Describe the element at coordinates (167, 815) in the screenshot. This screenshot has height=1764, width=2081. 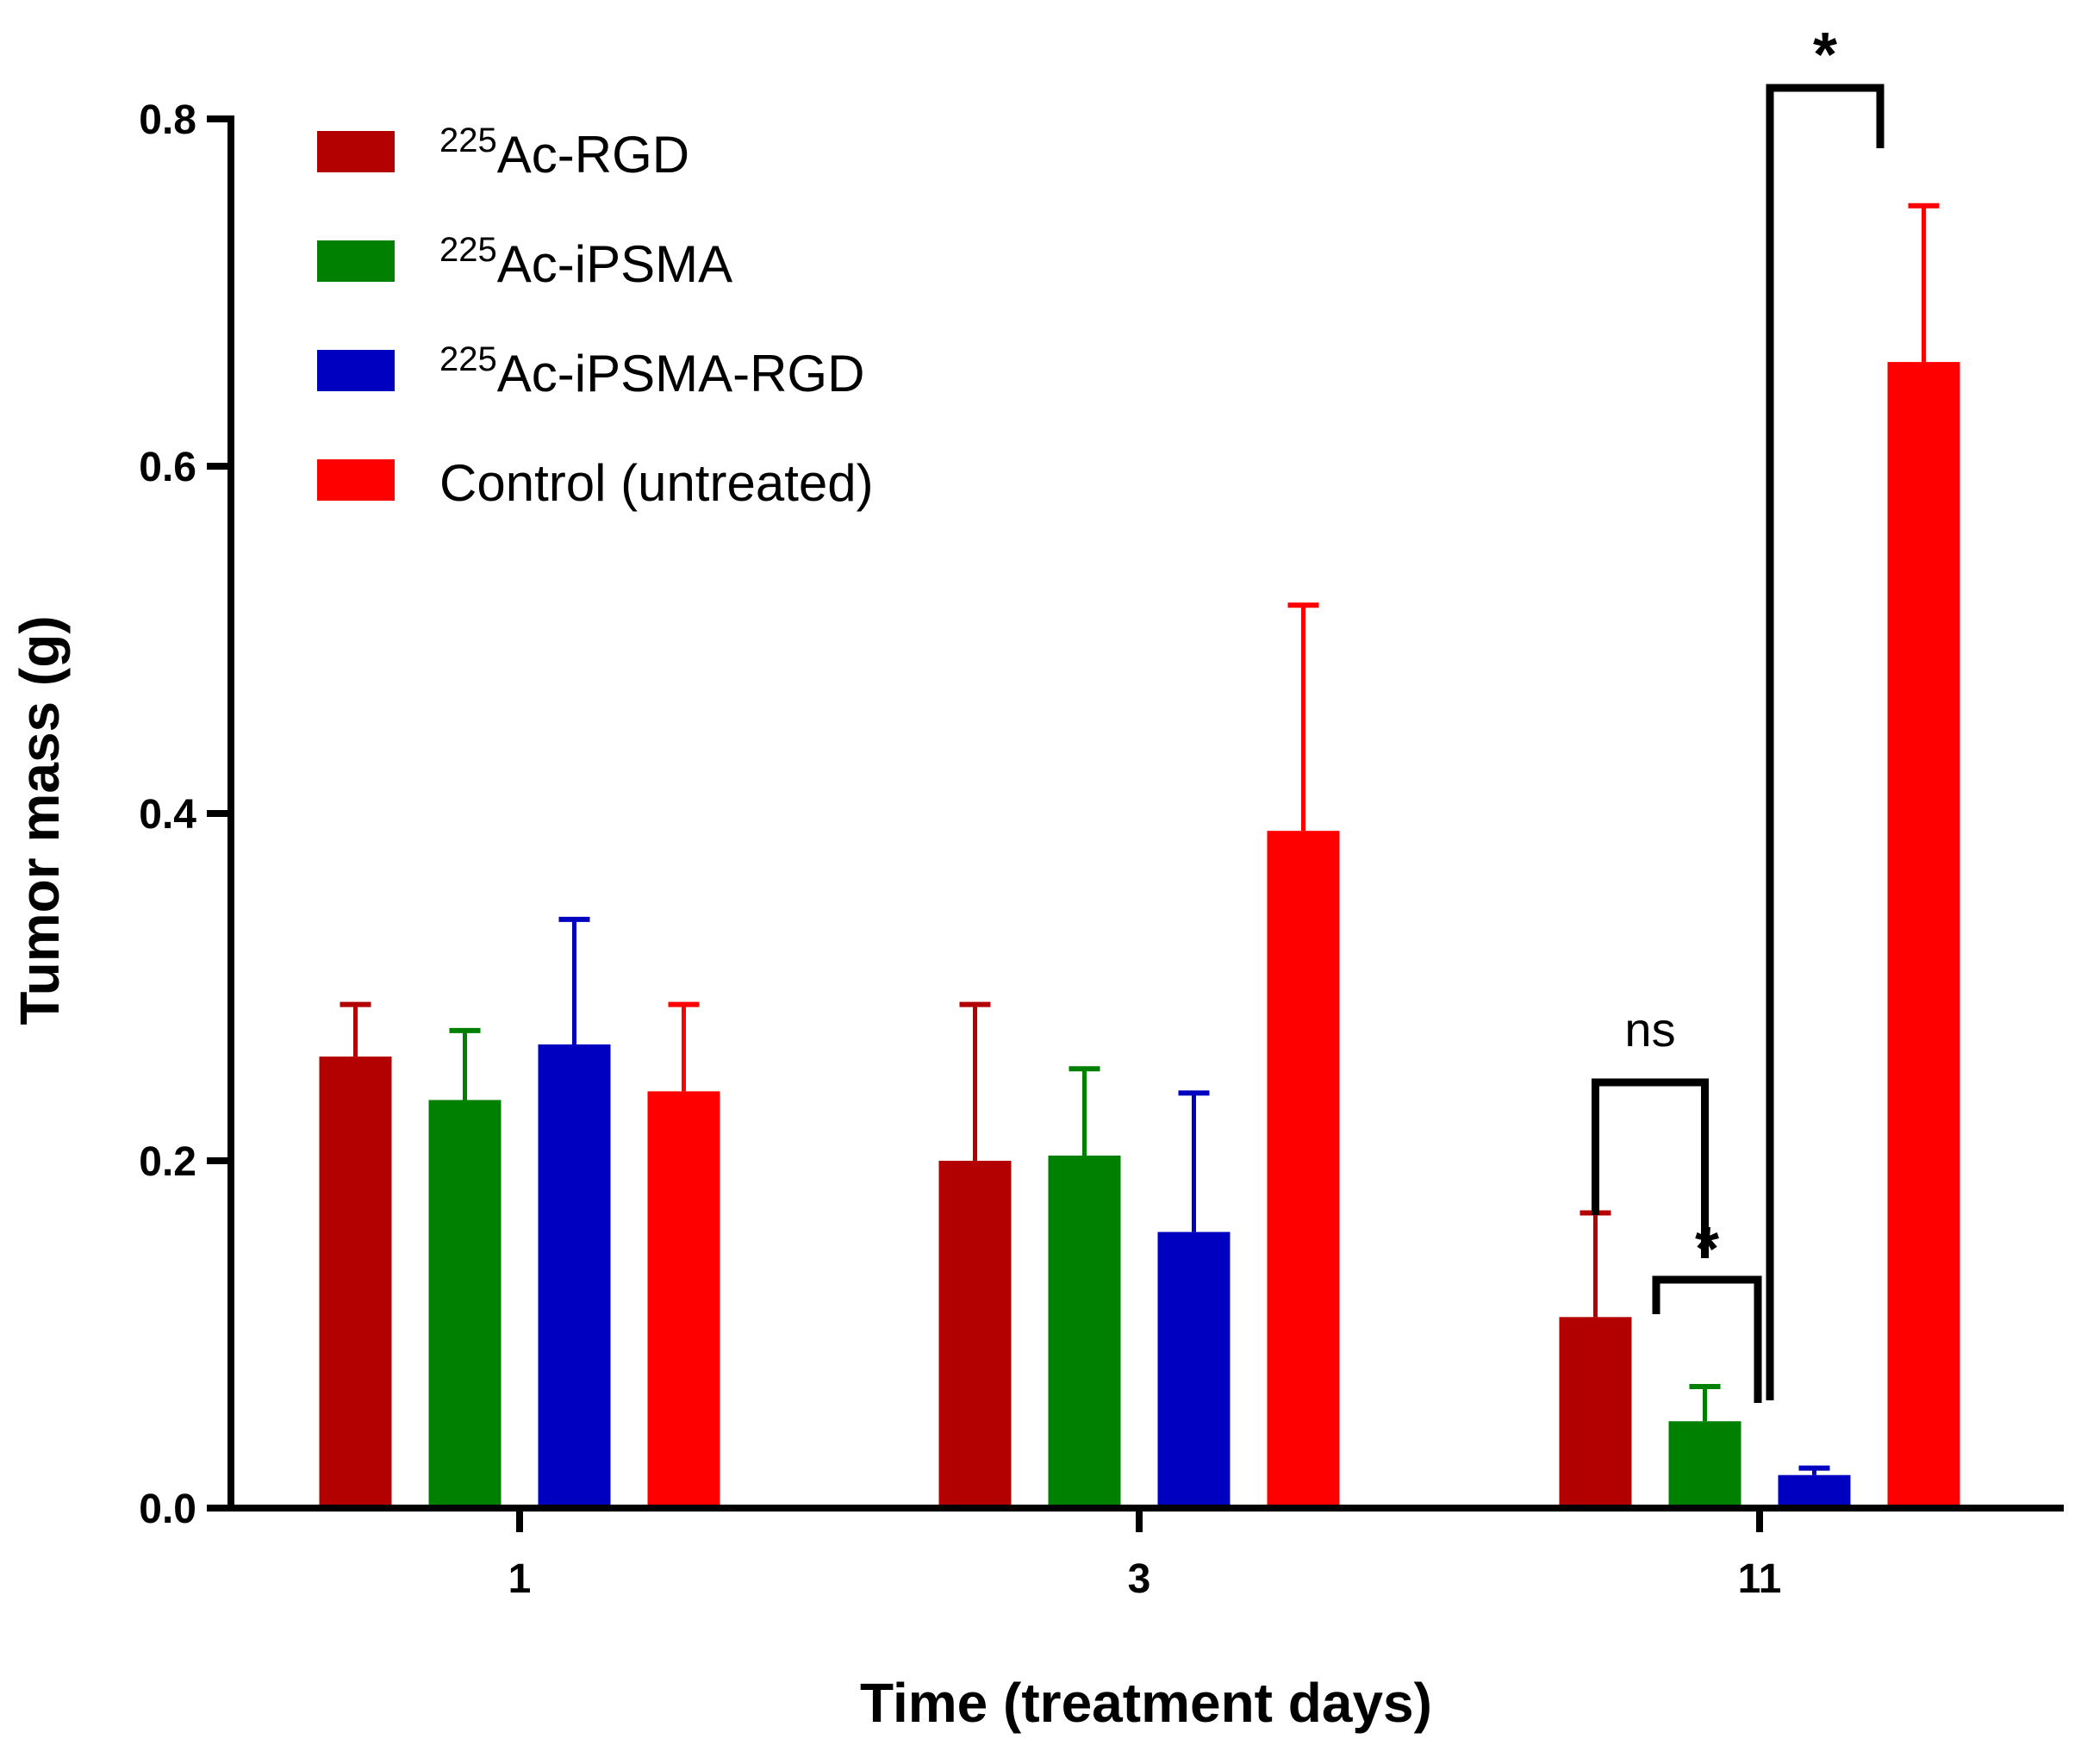
I see `y-tick-label: 0.4` at that location.